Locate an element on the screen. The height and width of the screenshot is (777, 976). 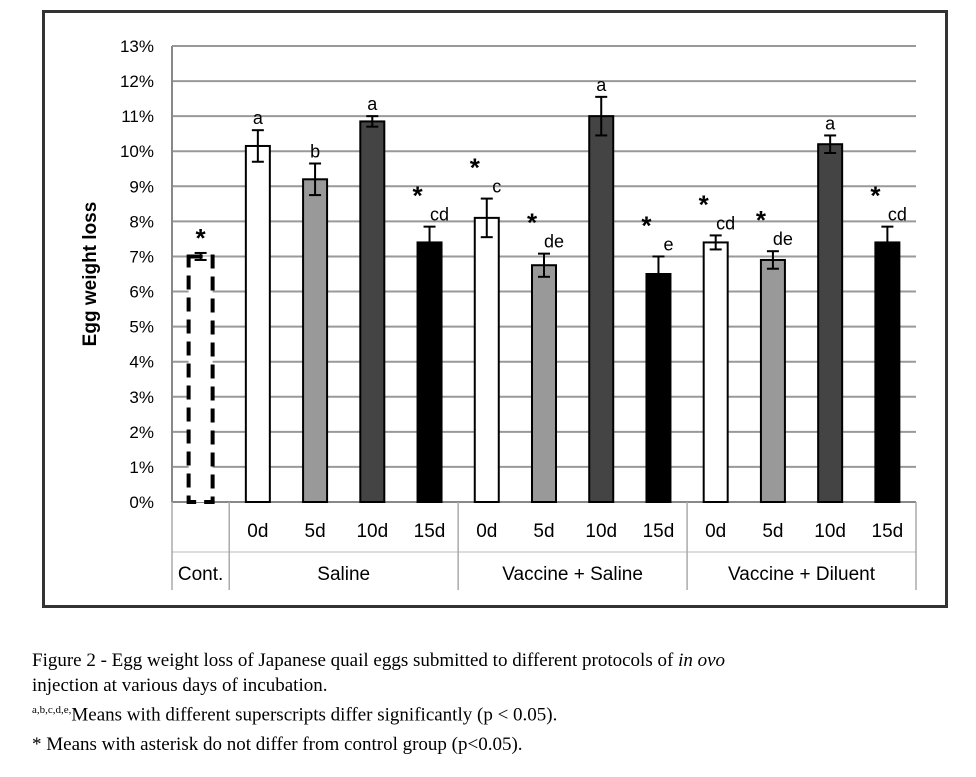
y-tick-label: 5% is located at coordinates (141, 327).